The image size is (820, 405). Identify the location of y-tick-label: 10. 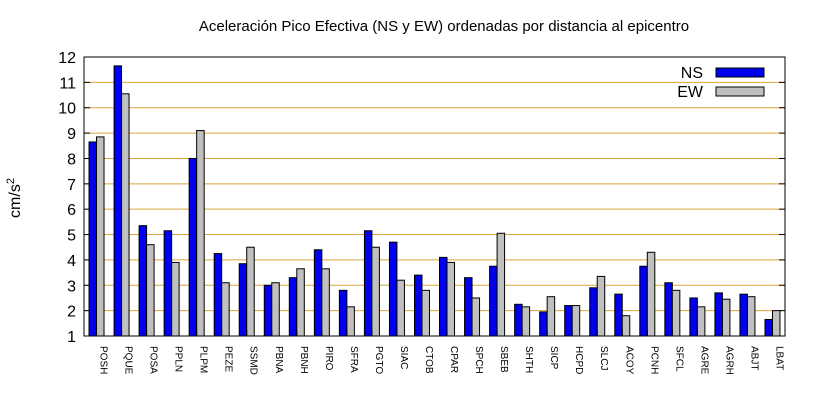
(67, 109).